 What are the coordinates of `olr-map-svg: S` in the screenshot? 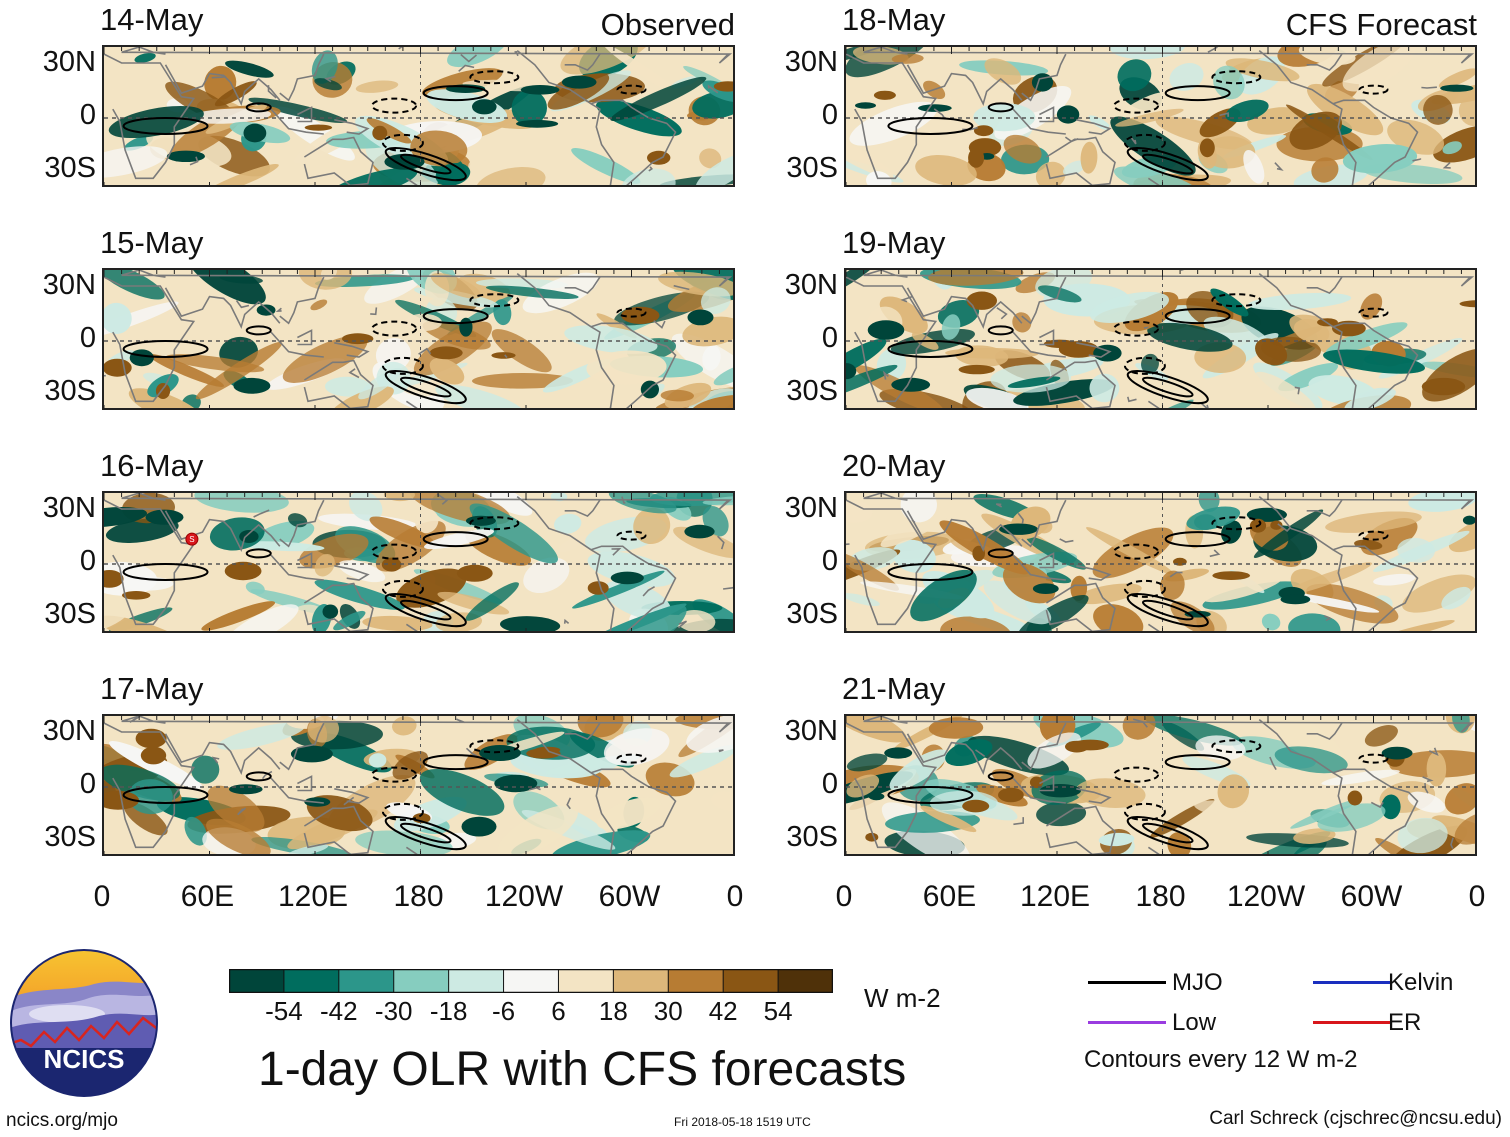 It's located at (418, 562).